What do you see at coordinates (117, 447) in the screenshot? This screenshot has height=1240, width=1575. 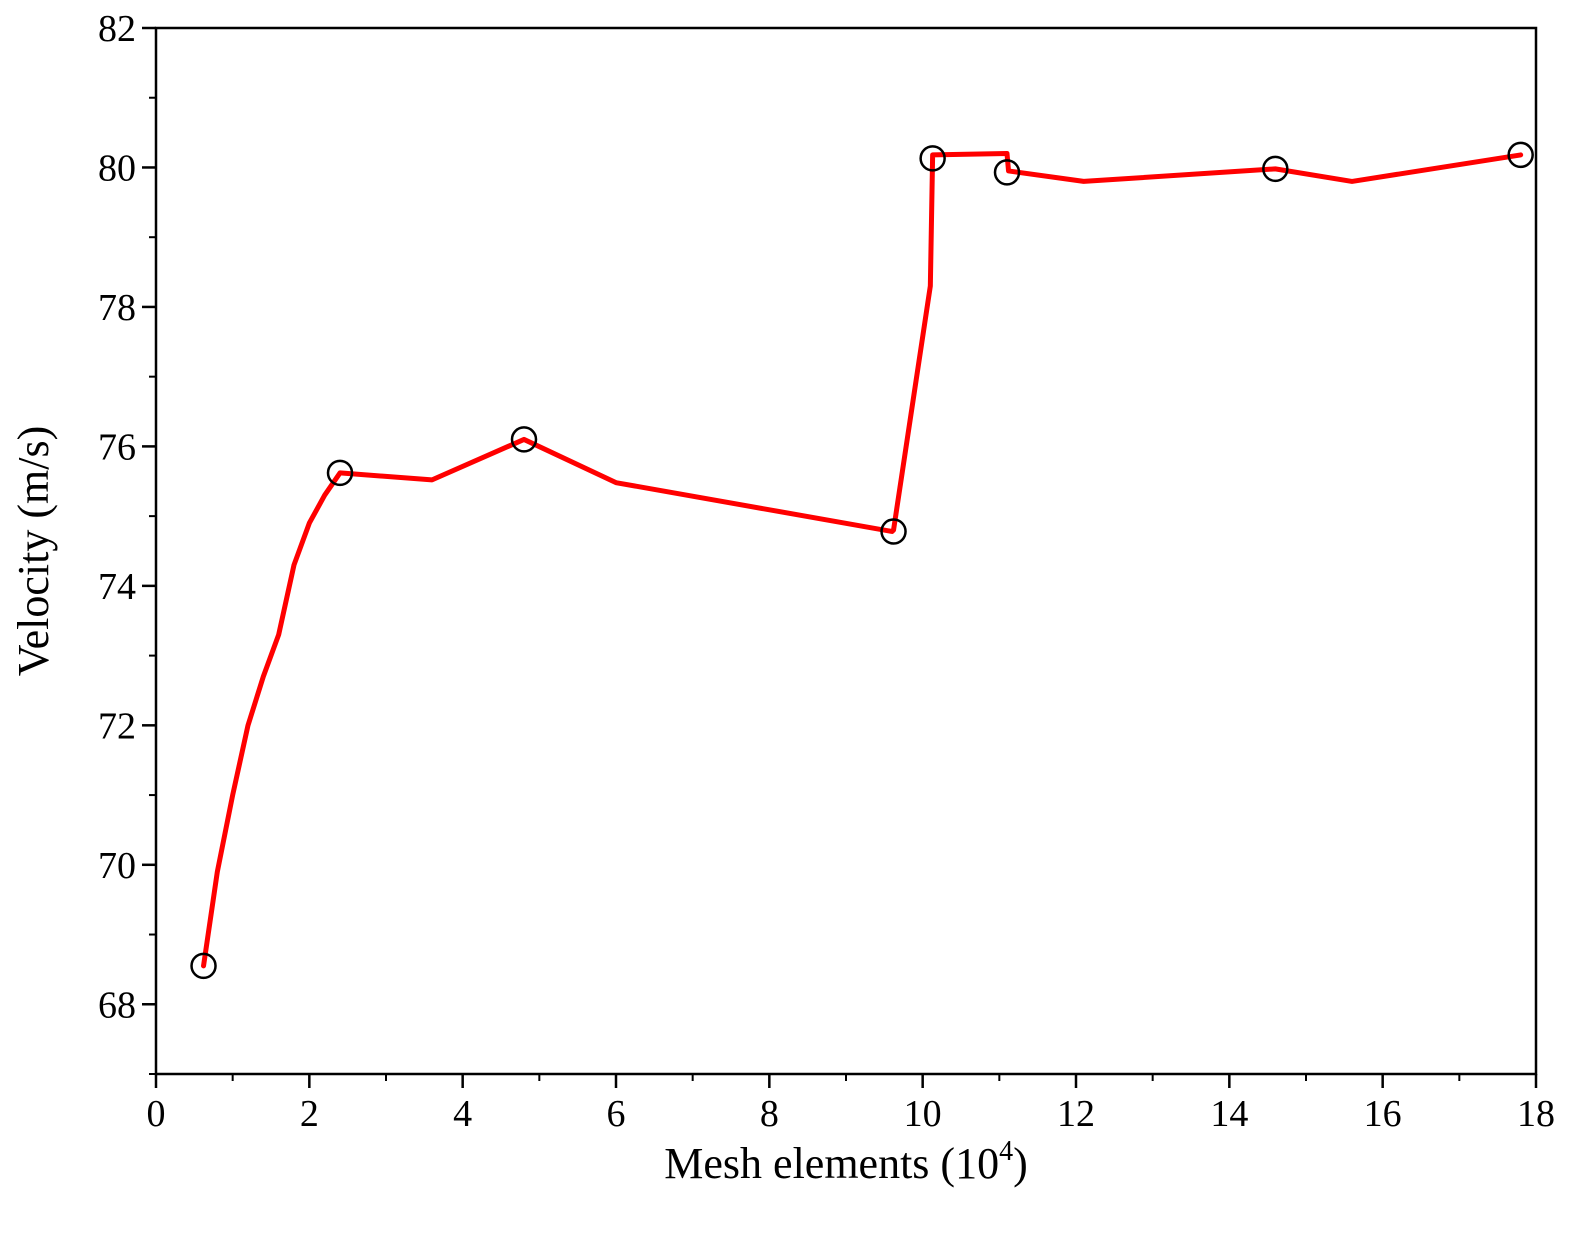 I see `y-tick-label: 76` at bounding box center [117, 447].